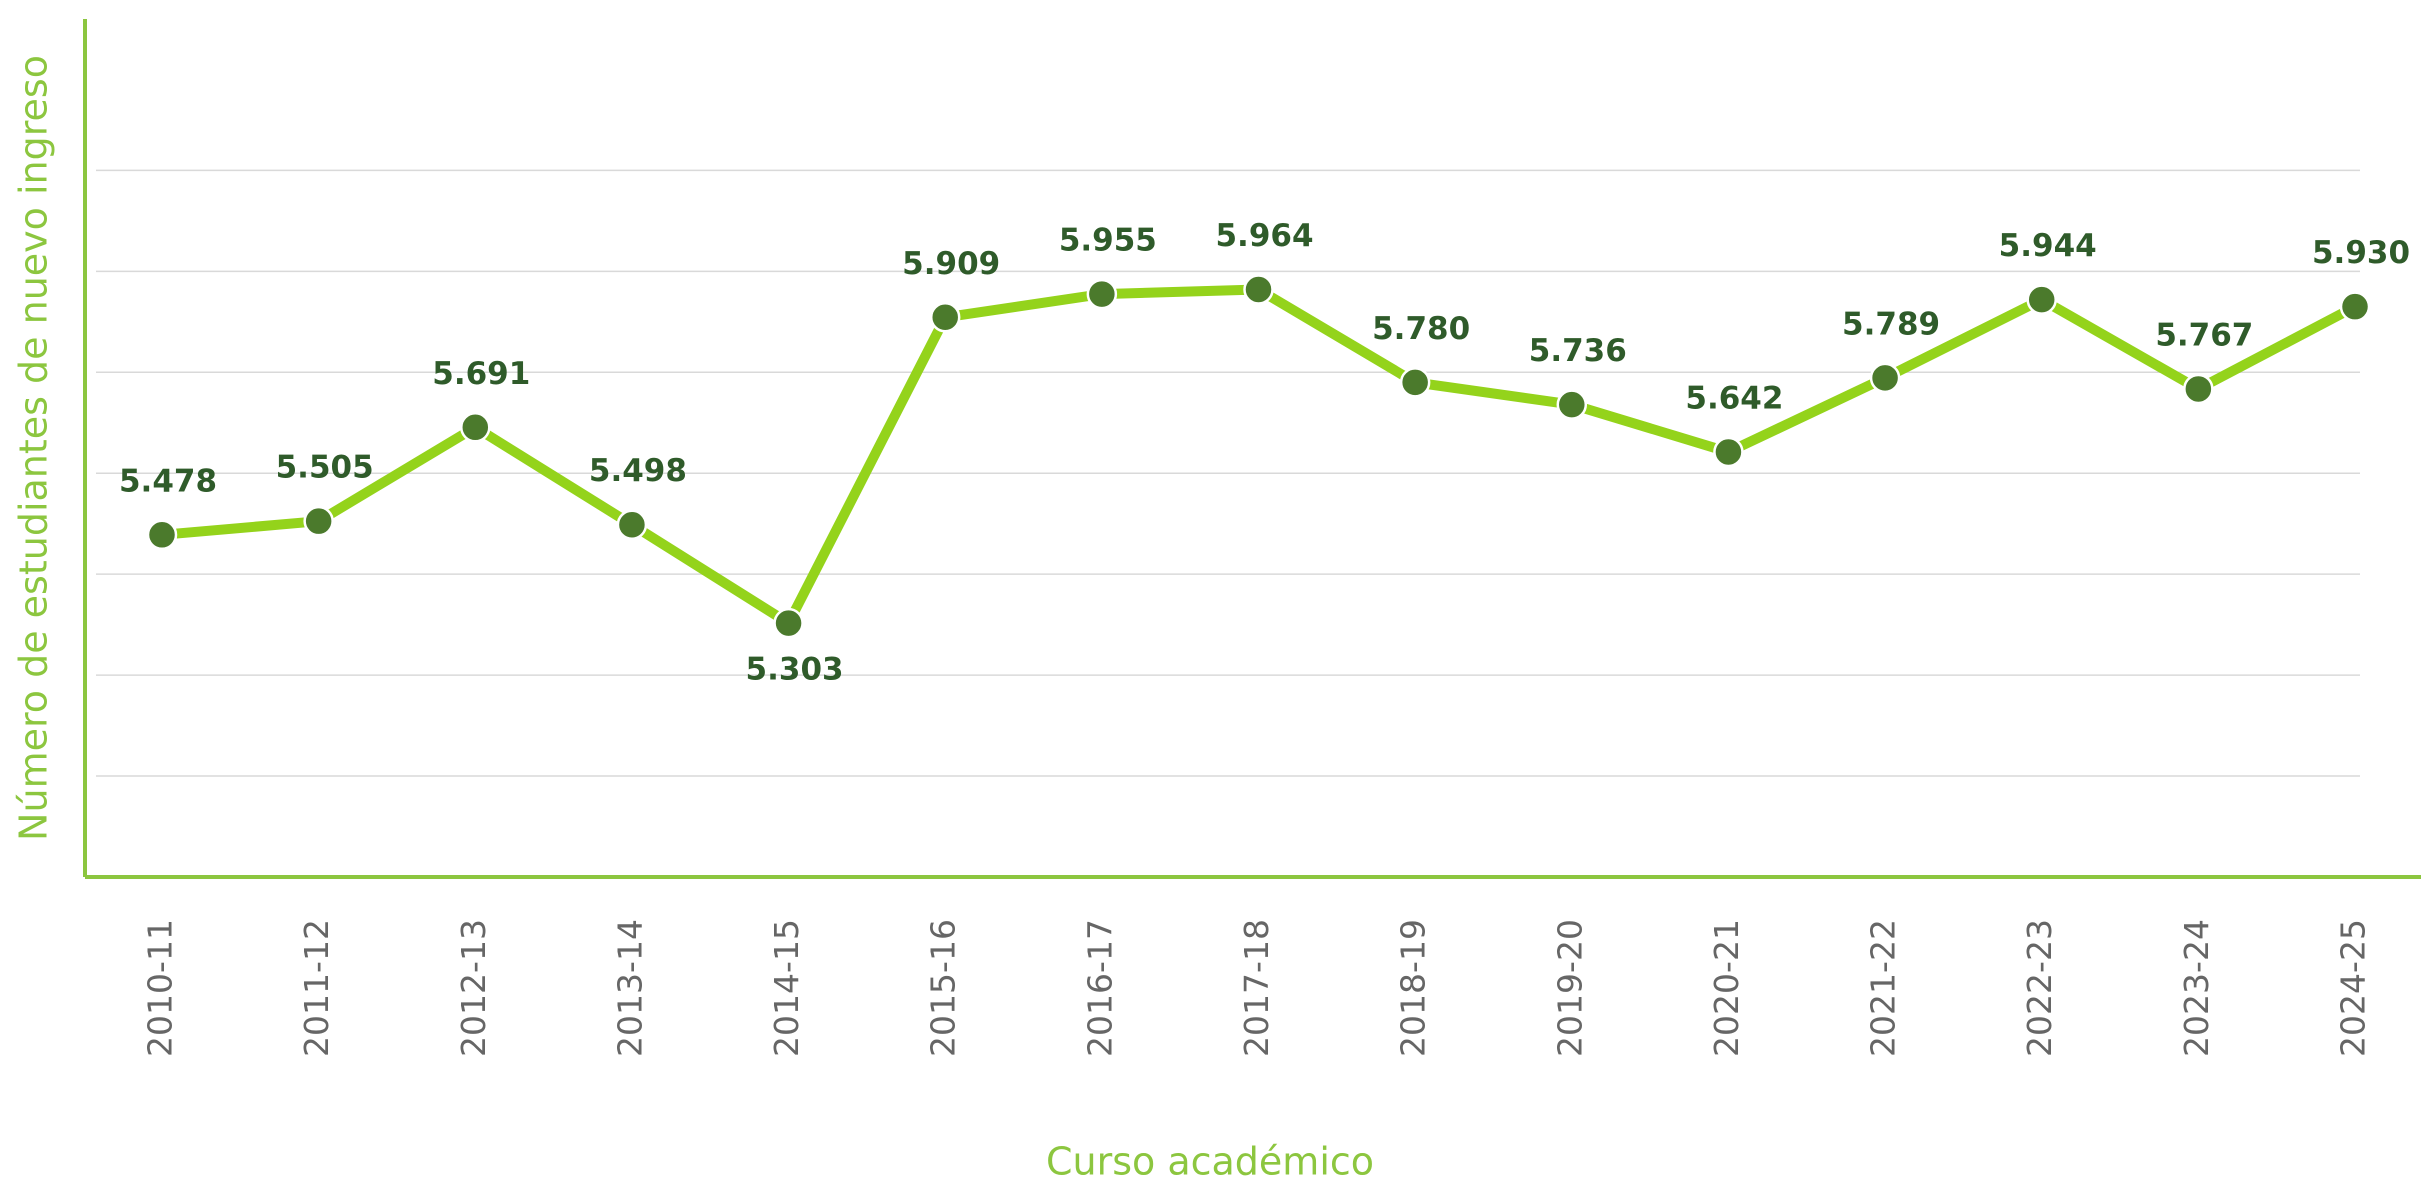 Image resolution: width=2421 pixels, height=1184 pixels. I want to click on data-label: 5.498, so click(638, 471).